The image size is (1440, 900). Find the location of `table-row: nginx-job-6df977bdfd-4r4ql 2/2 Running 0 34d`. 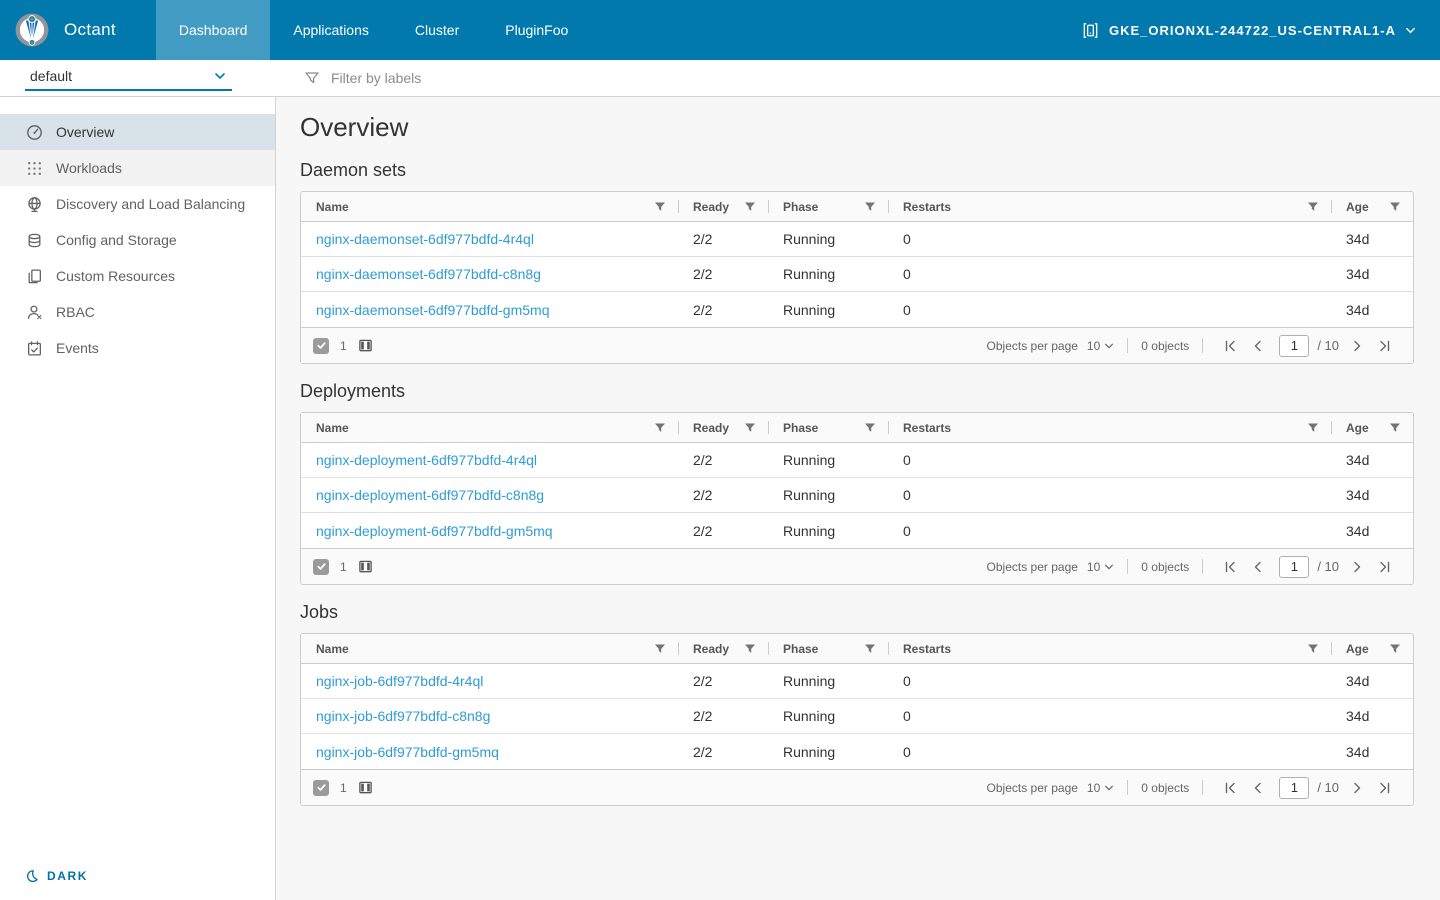

table-row: nginx-job-6df977bdfd-4r4ql 2/2 Running 0 34d is located at coordinates (857, 681).